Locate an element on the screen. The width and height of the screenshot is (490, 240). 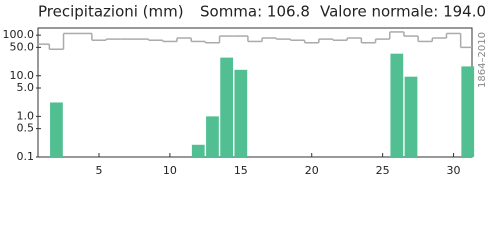
y-tick-label: 0.1 is located at coordinates (26, 156).